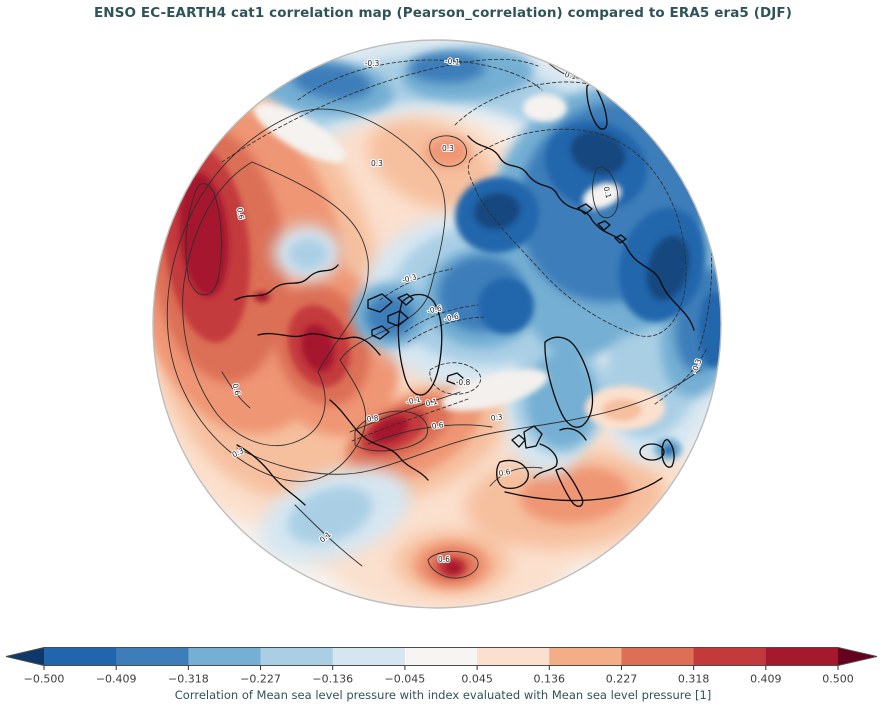 Image resolution: width=886 pixels, height=709 pixels. What do you see at coordinates (545, 461) in the screenshot?
I see `coastline-europe-west` at bounding box center [545, 461].